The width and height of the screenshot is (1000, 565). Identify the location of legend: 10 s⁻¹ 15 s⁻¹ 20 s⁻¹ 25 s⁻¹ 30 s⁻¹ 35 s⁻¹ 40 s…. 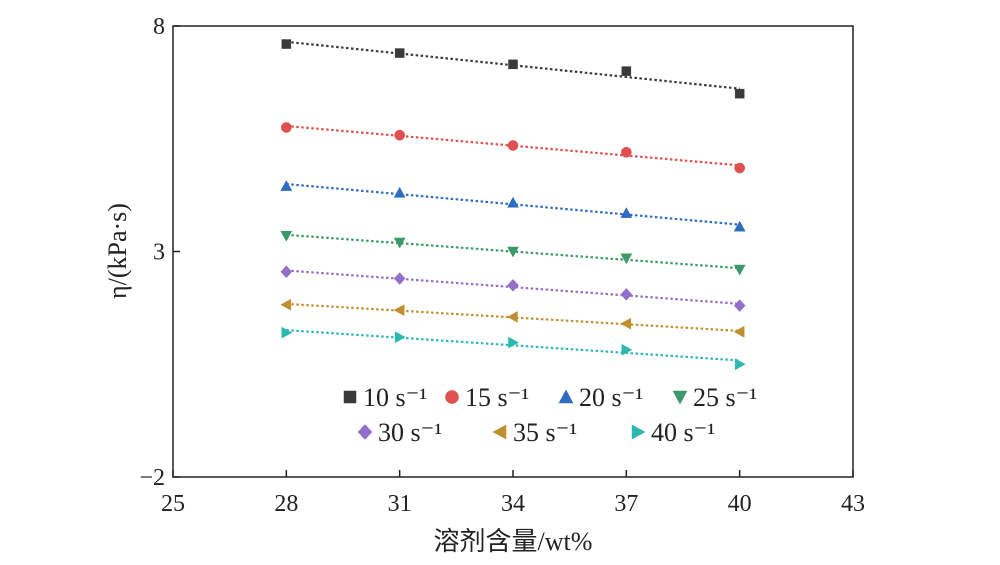
(550, 415).